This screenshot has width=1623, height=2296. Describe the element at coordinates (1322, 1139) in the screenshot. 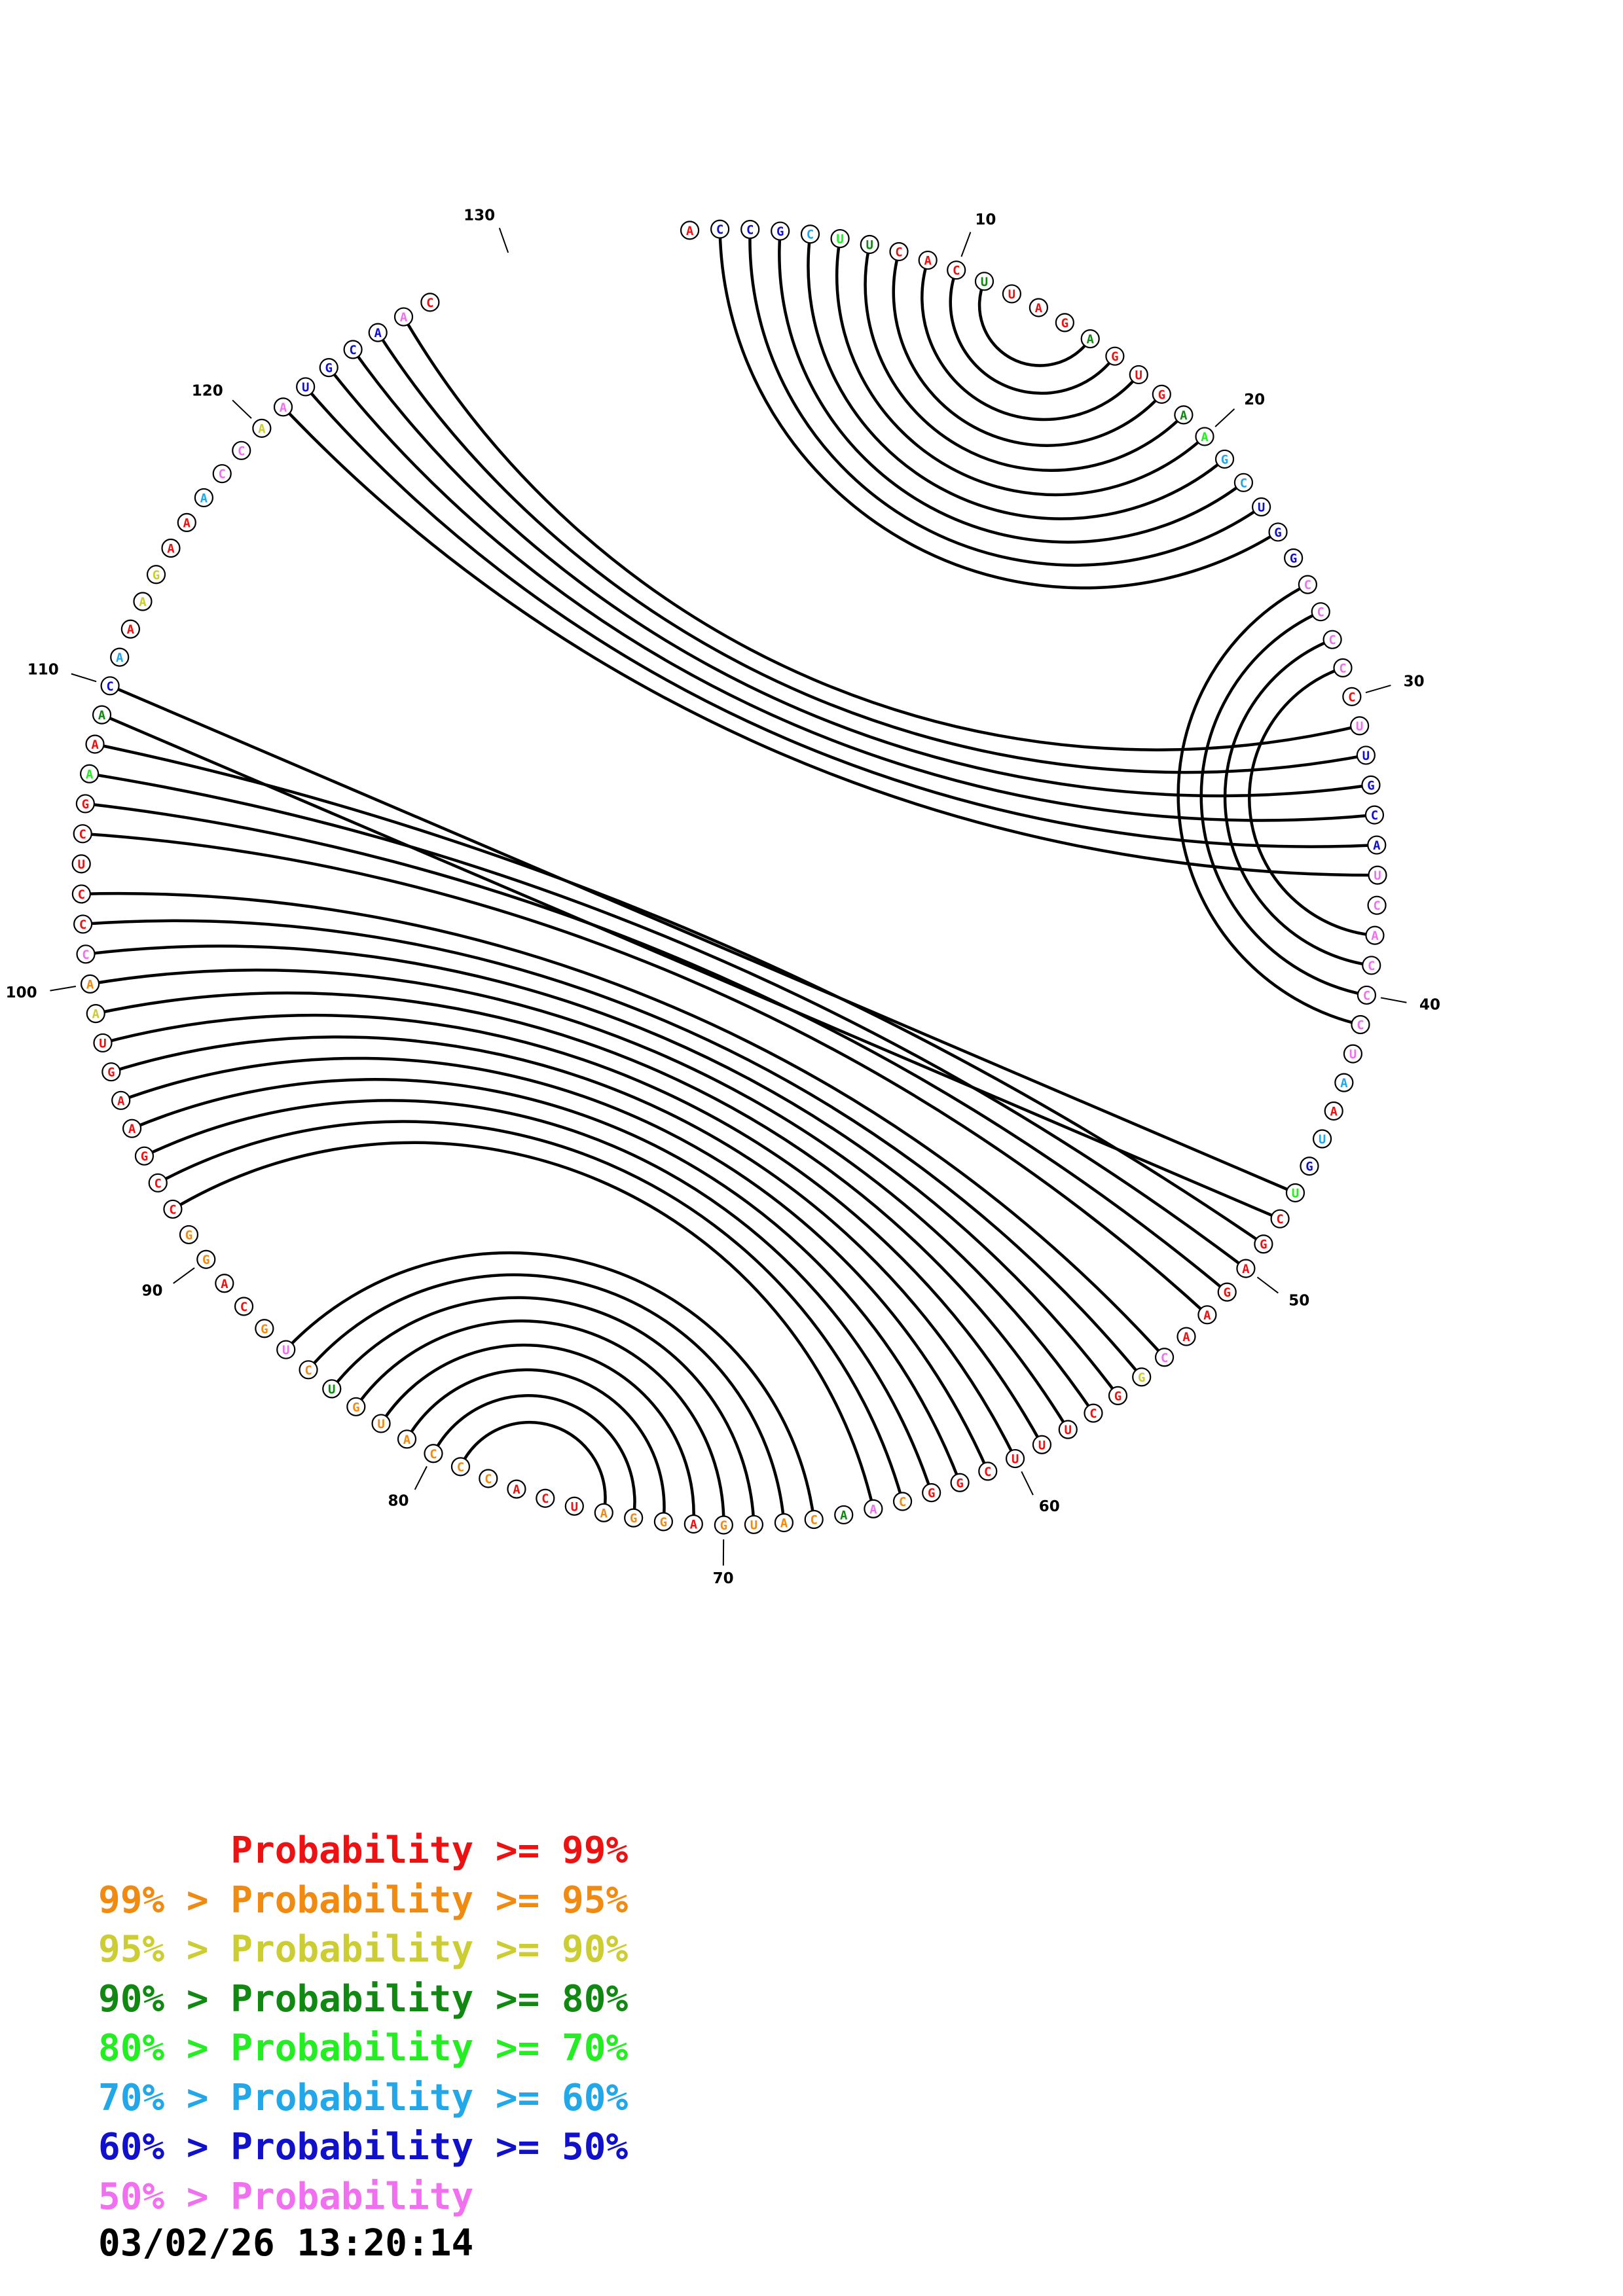

I see `nucleotide-45: U` at that location.